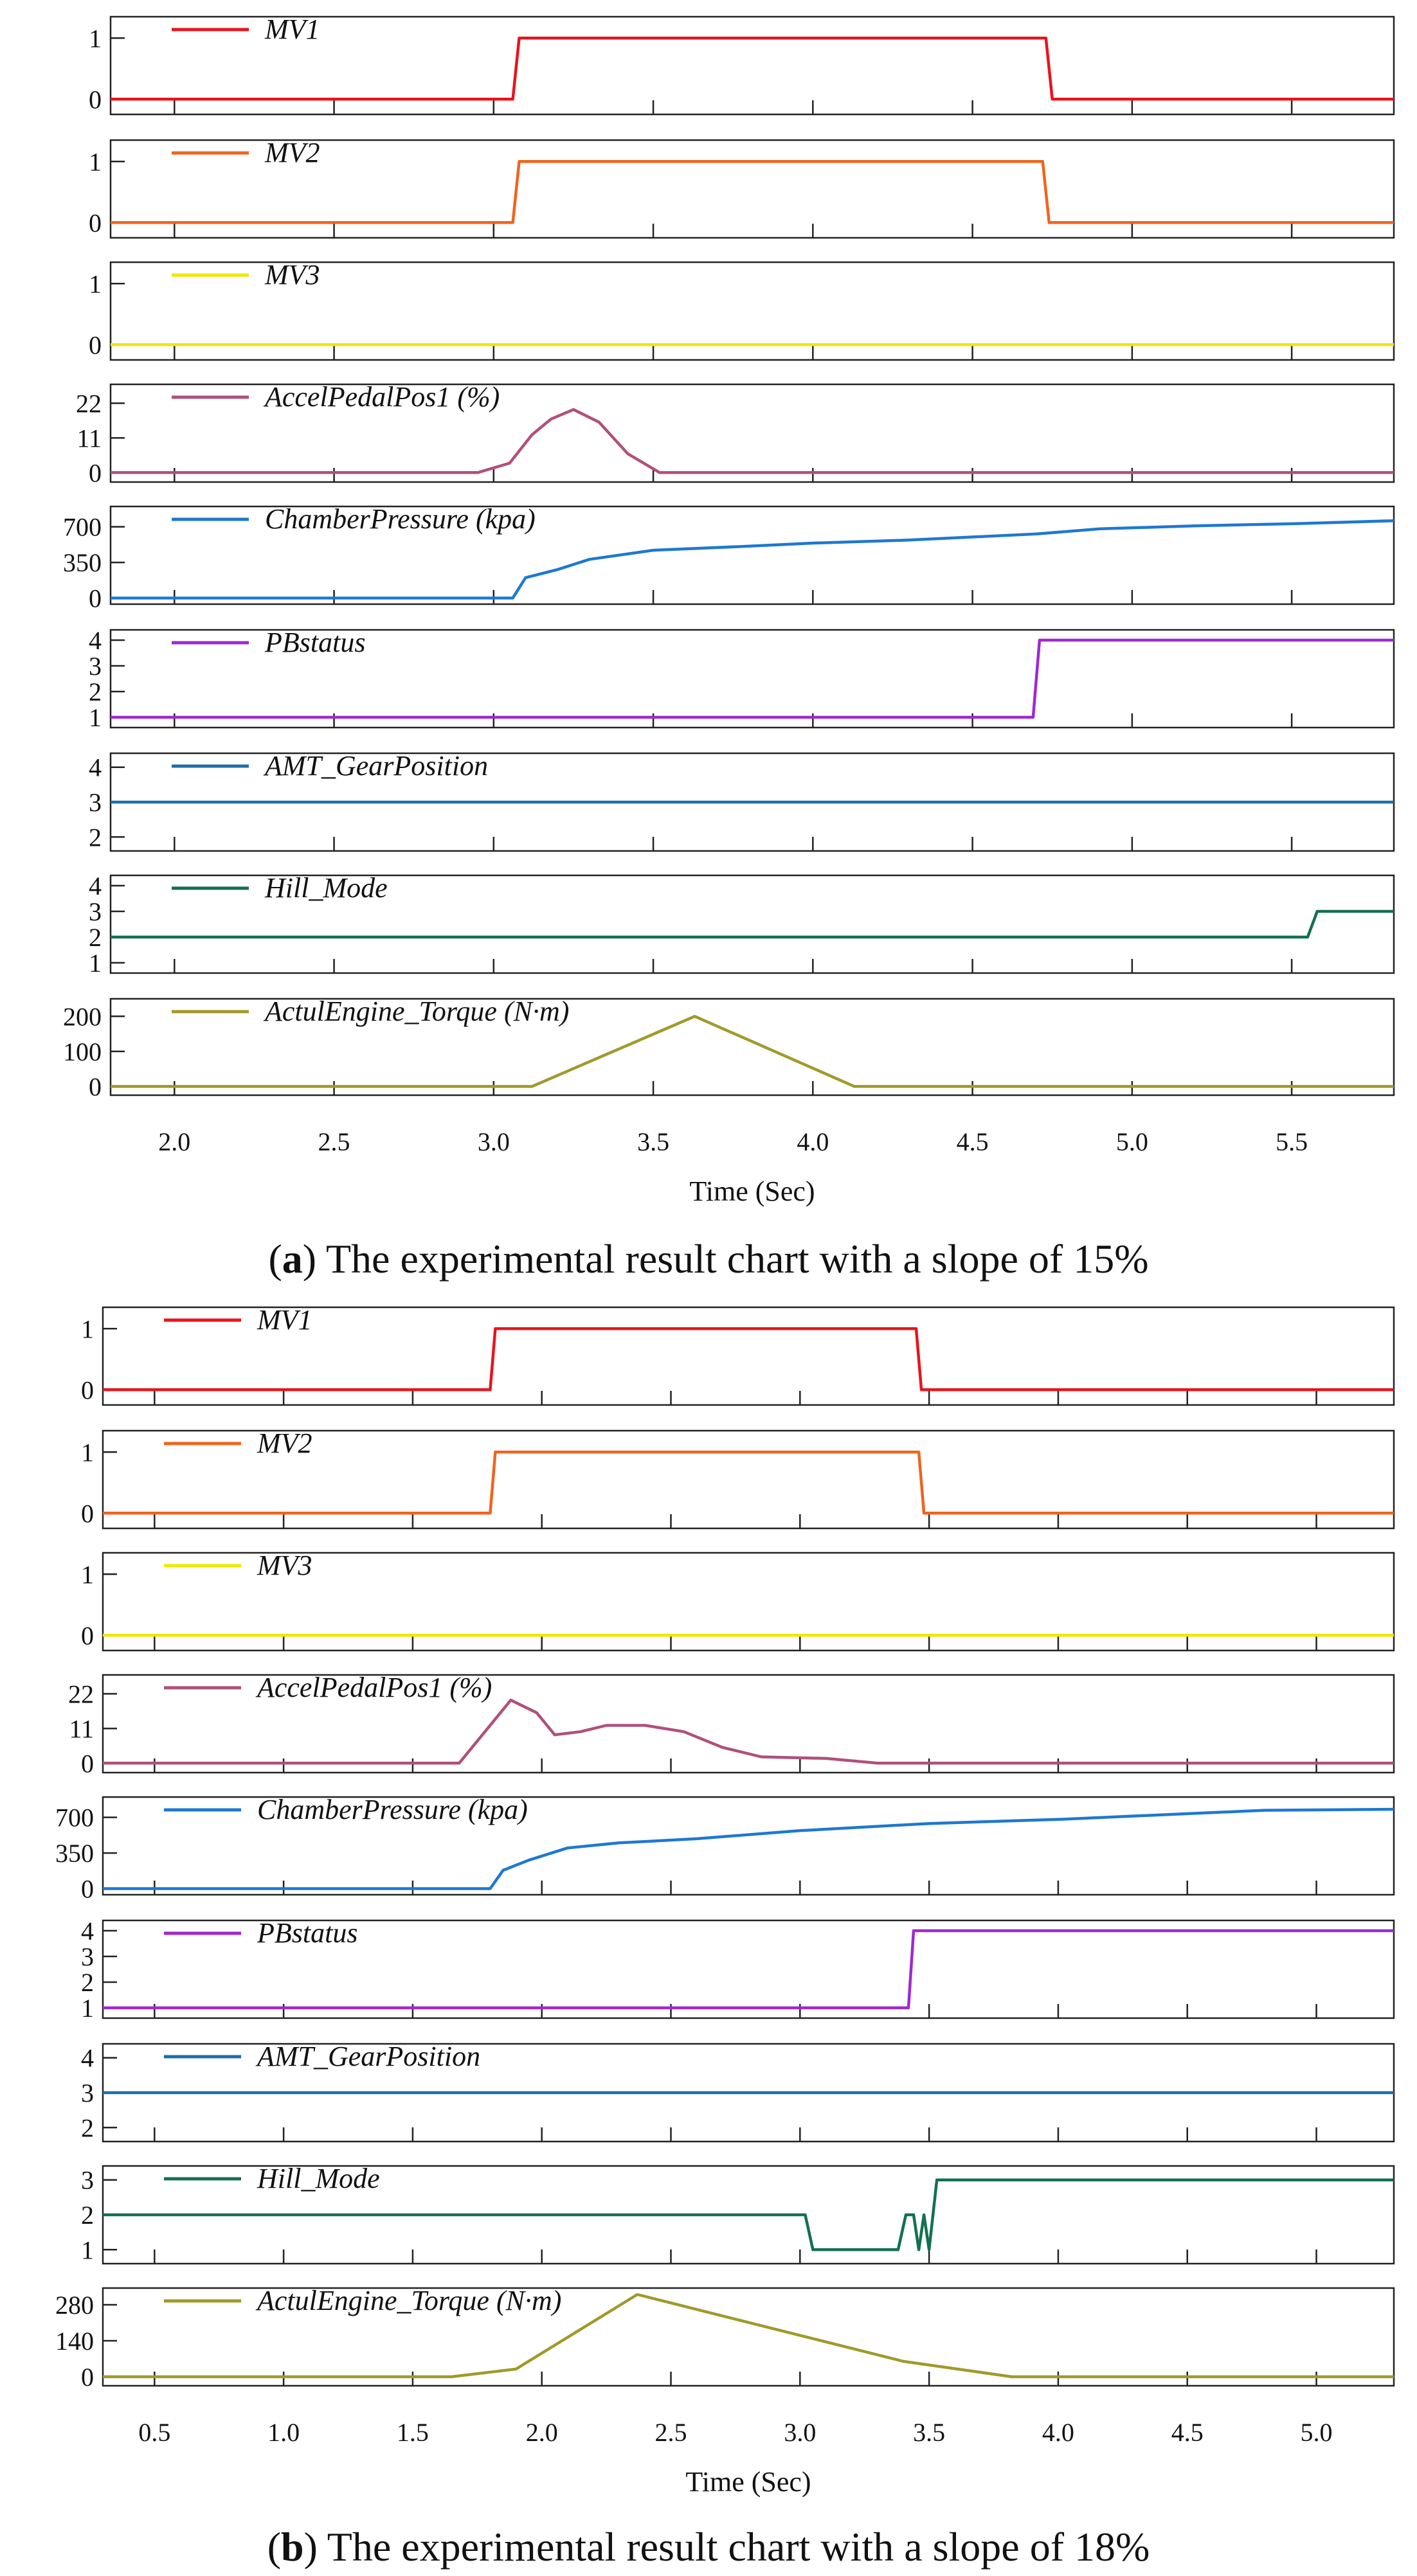 The height and width of the screenshot is (2576, 1417). Describe the element at coordinates (82, 1016) in the screenshot. I see `y-tick-label: 200` at that location.